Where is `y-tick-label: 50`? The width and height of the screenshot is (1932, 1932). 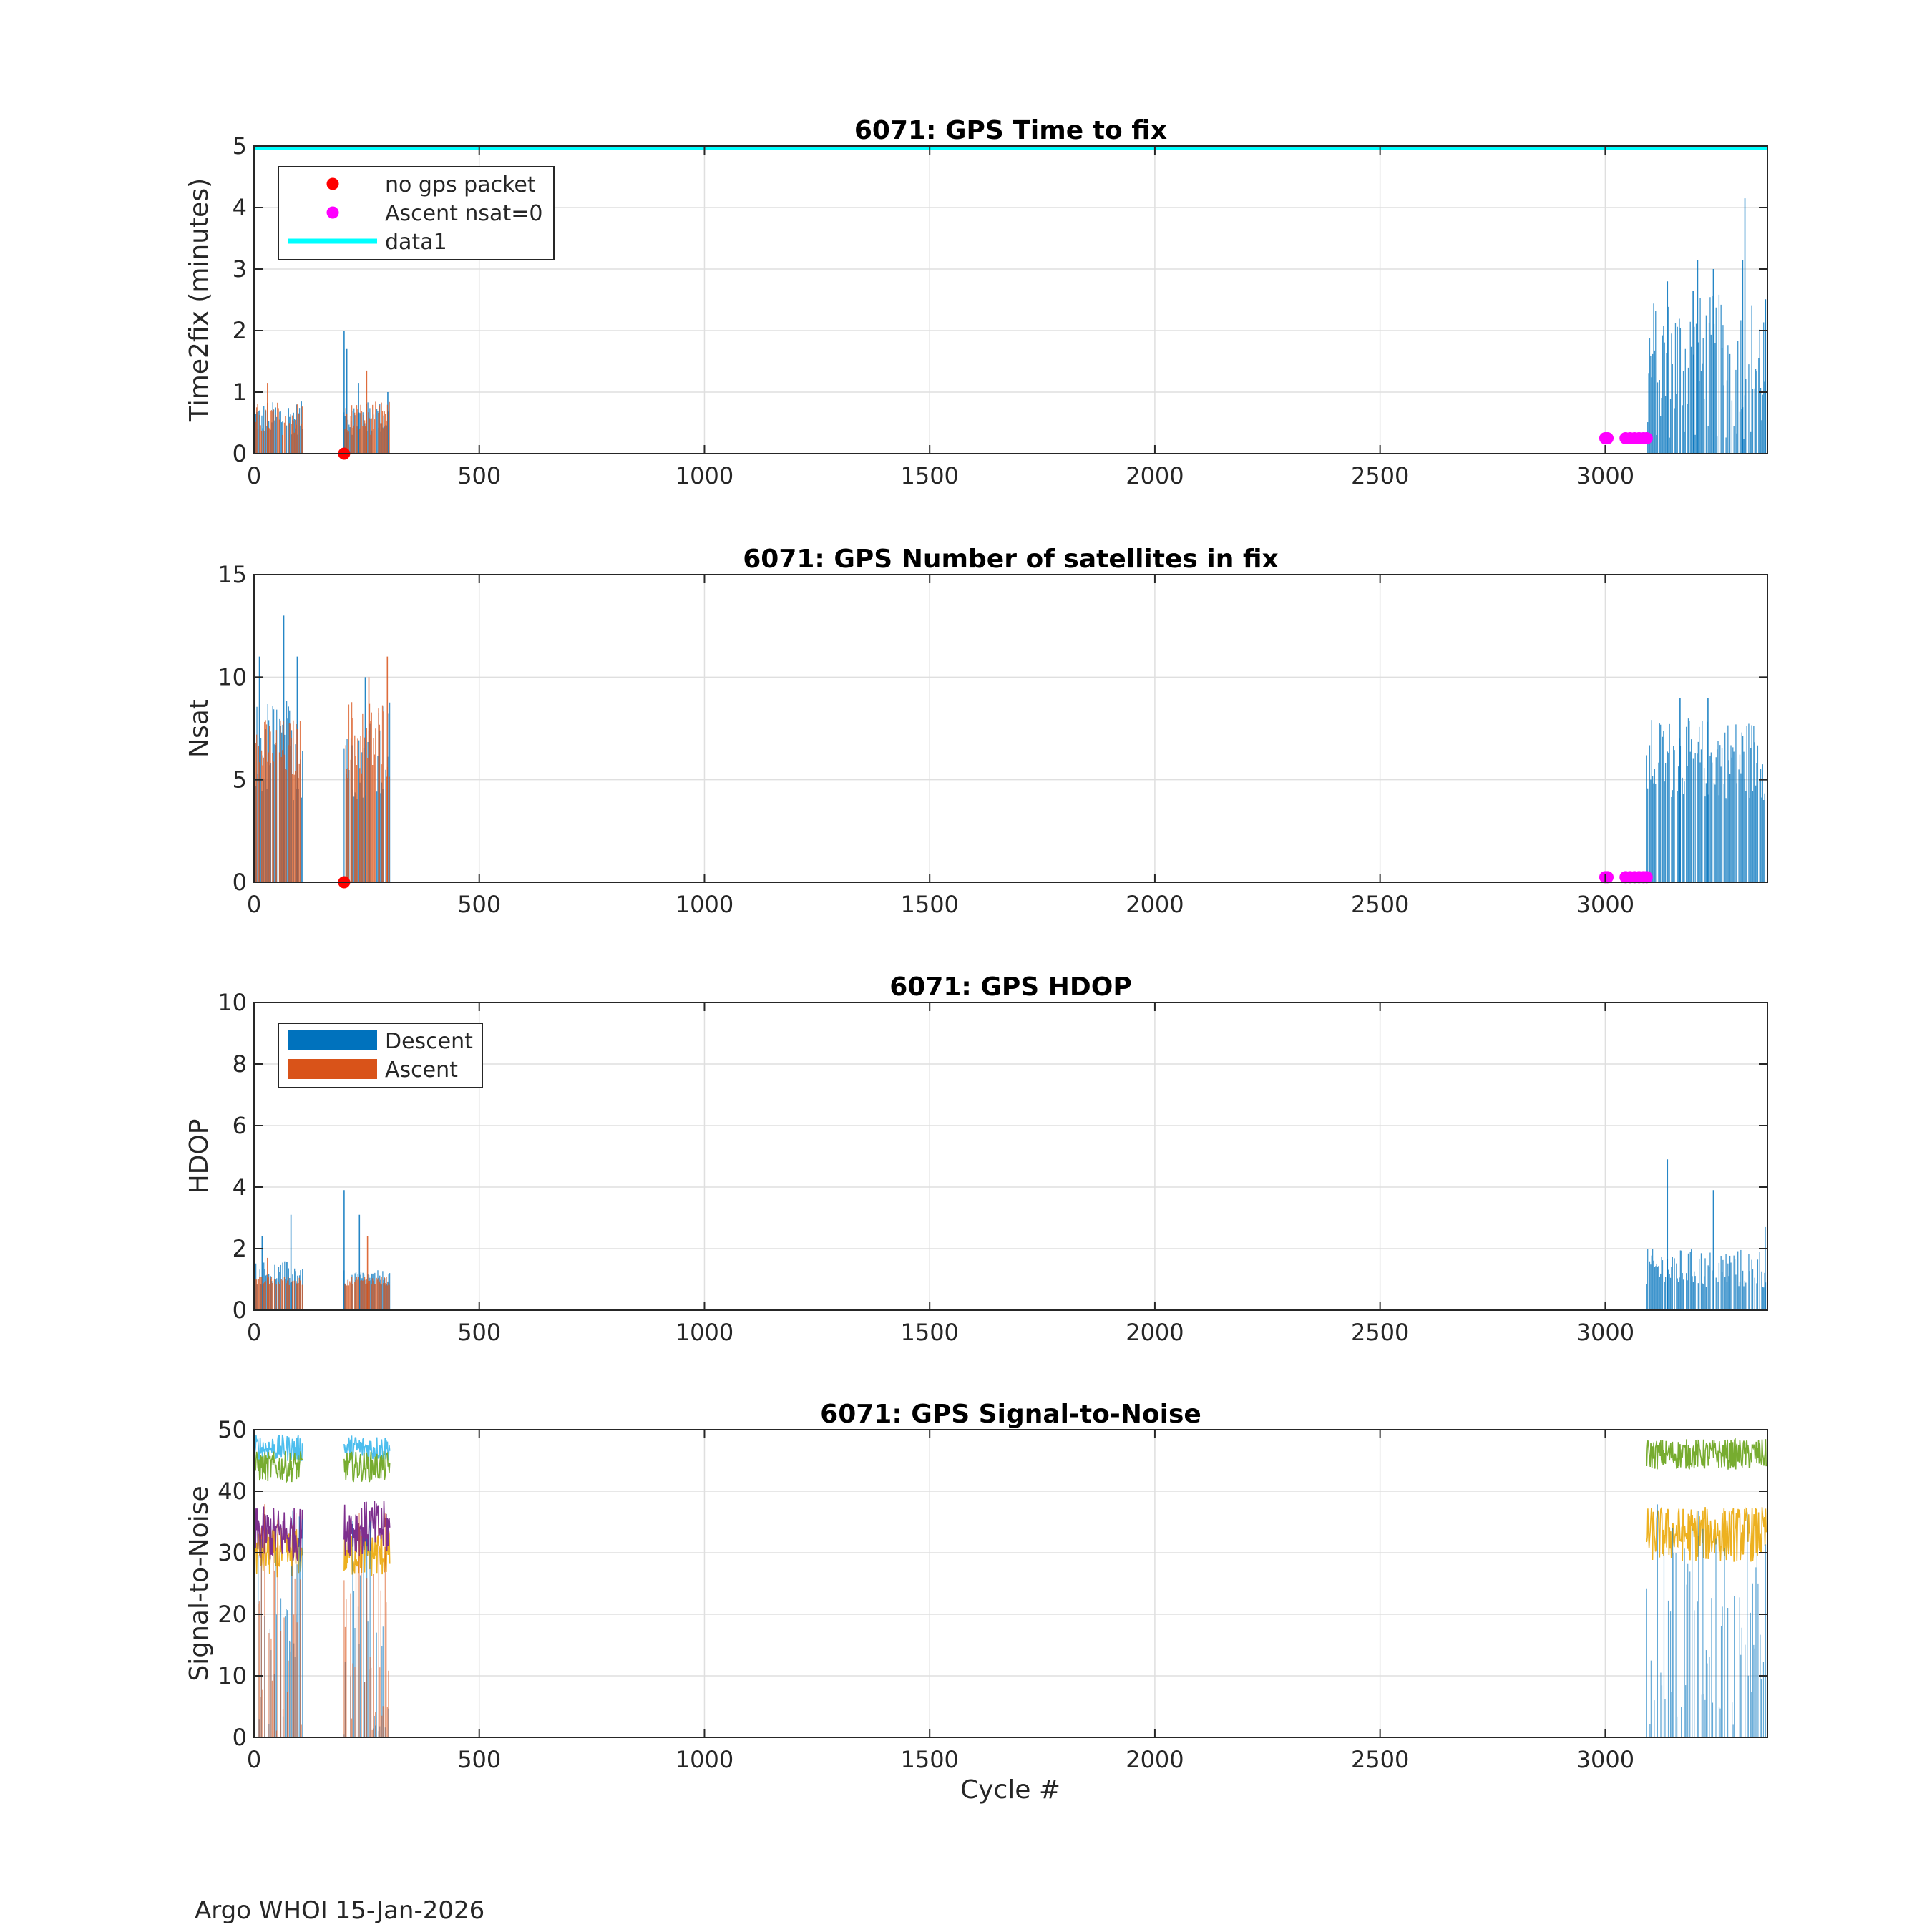
y-tick-label: 50 is located at coordinates (232, 1429).